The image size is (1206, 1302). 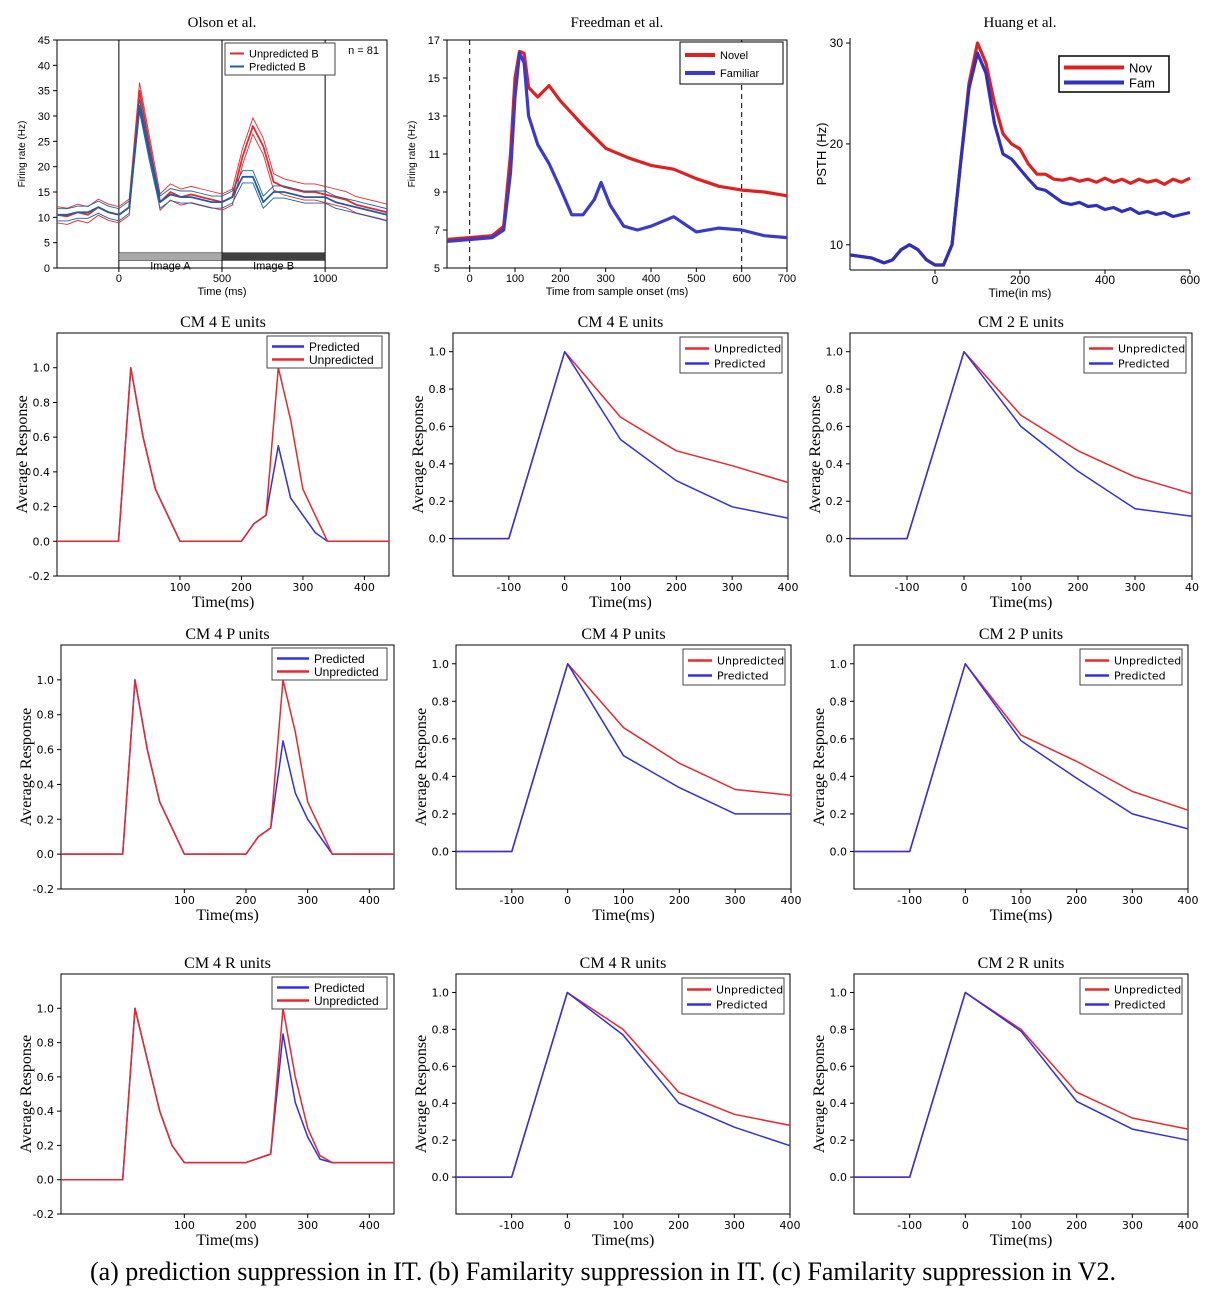 I want to click on y-tick-label: 40, so click(x=44, y=66).